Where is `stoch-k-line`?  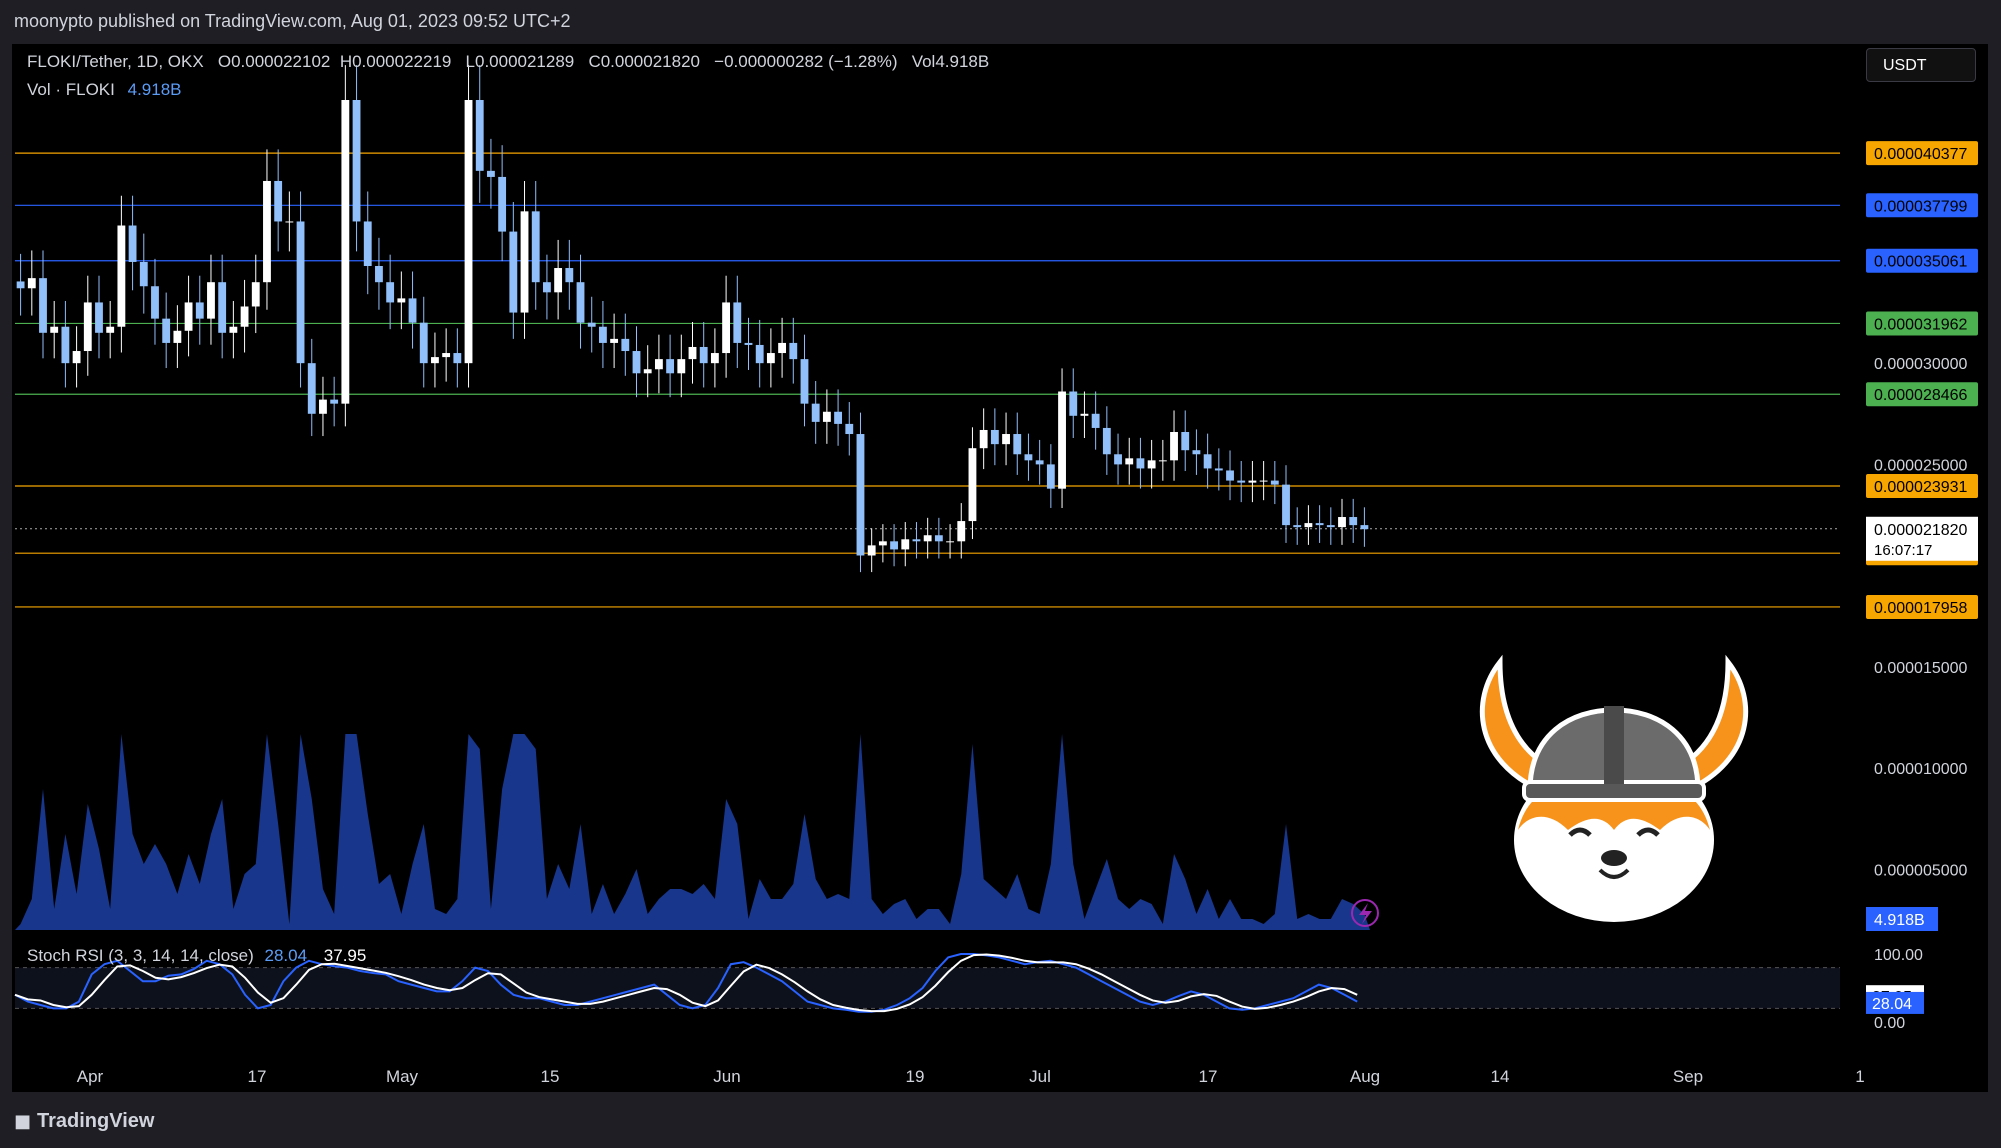
stoch-k-line is located at coordinates (686, 983).